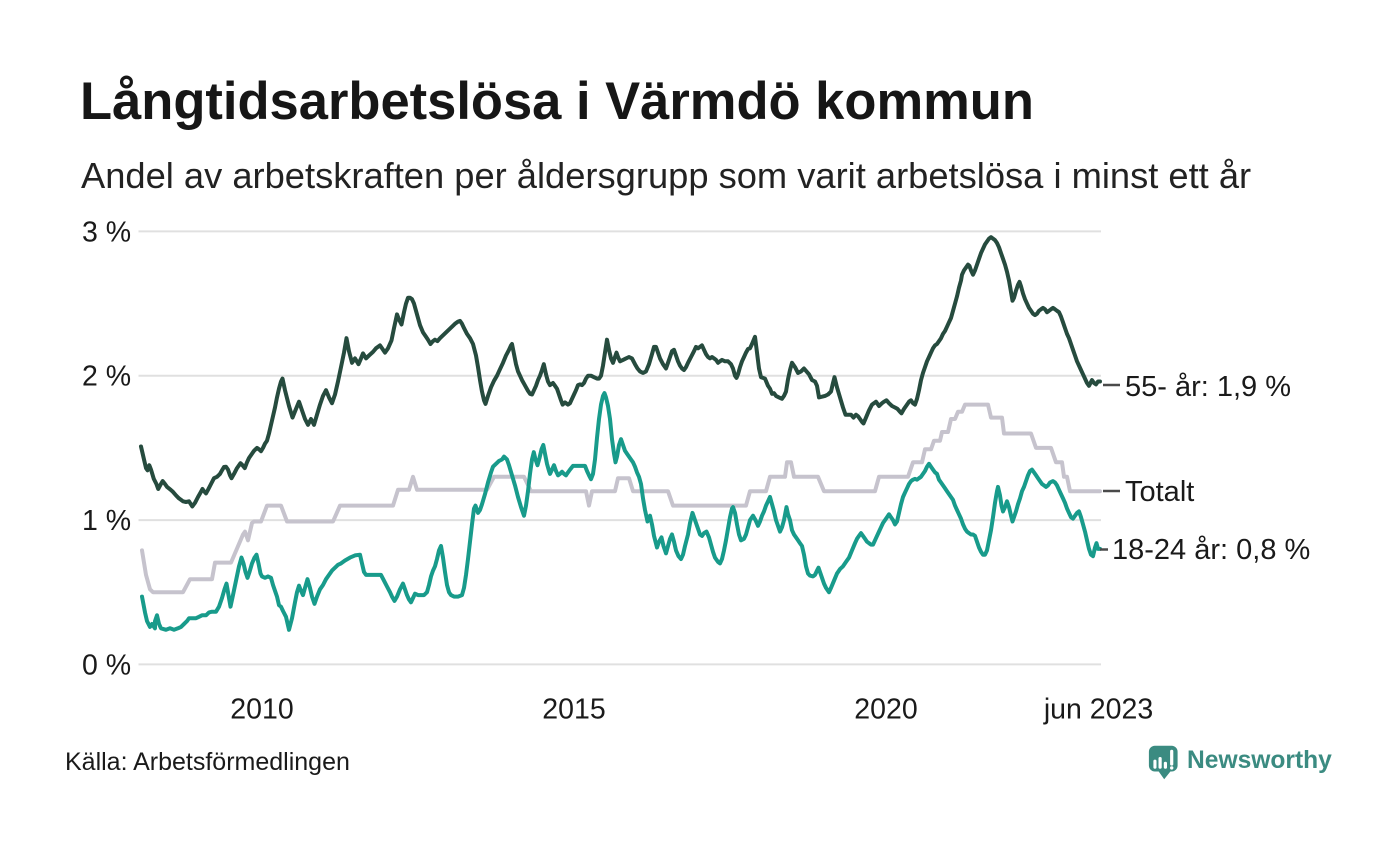  Describe the element at coordinates (207, 762) in the screenshot. I see `svg-text: Källa: Arbetsförmedlingen` at that location.